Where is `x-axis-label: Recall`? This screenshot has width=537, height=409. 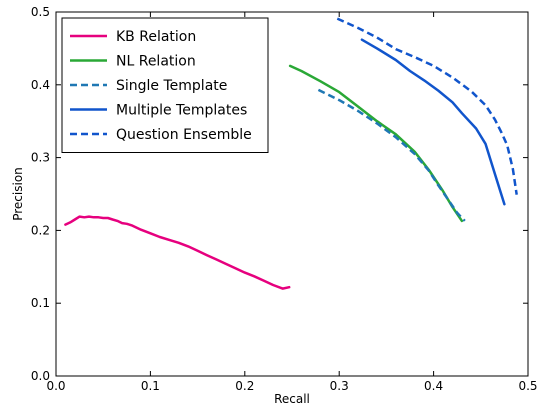 x-axis-label: Recall is located at coordinates (292, 399).